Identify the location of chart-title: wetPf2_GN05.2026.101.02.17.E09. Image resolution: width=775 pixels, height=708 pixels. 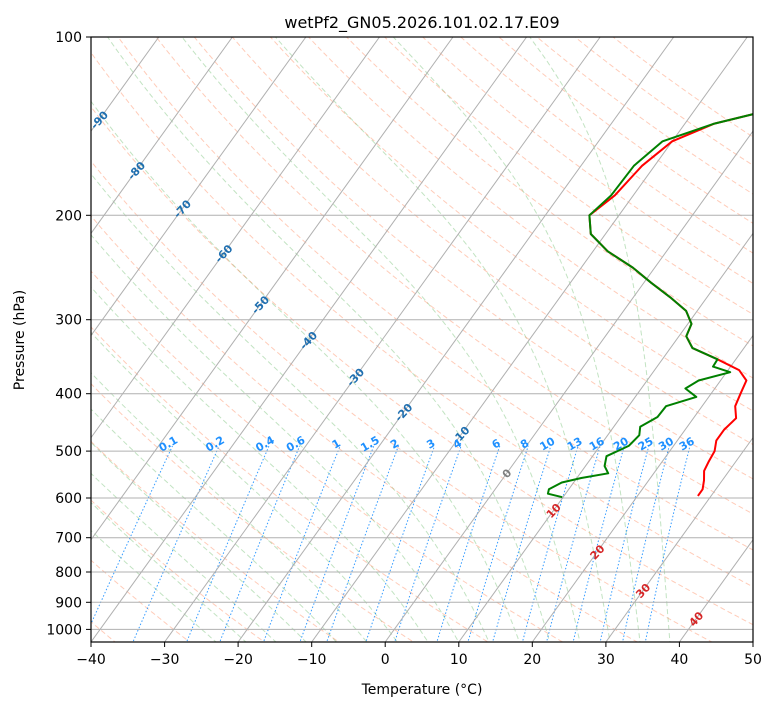
(421, 23).